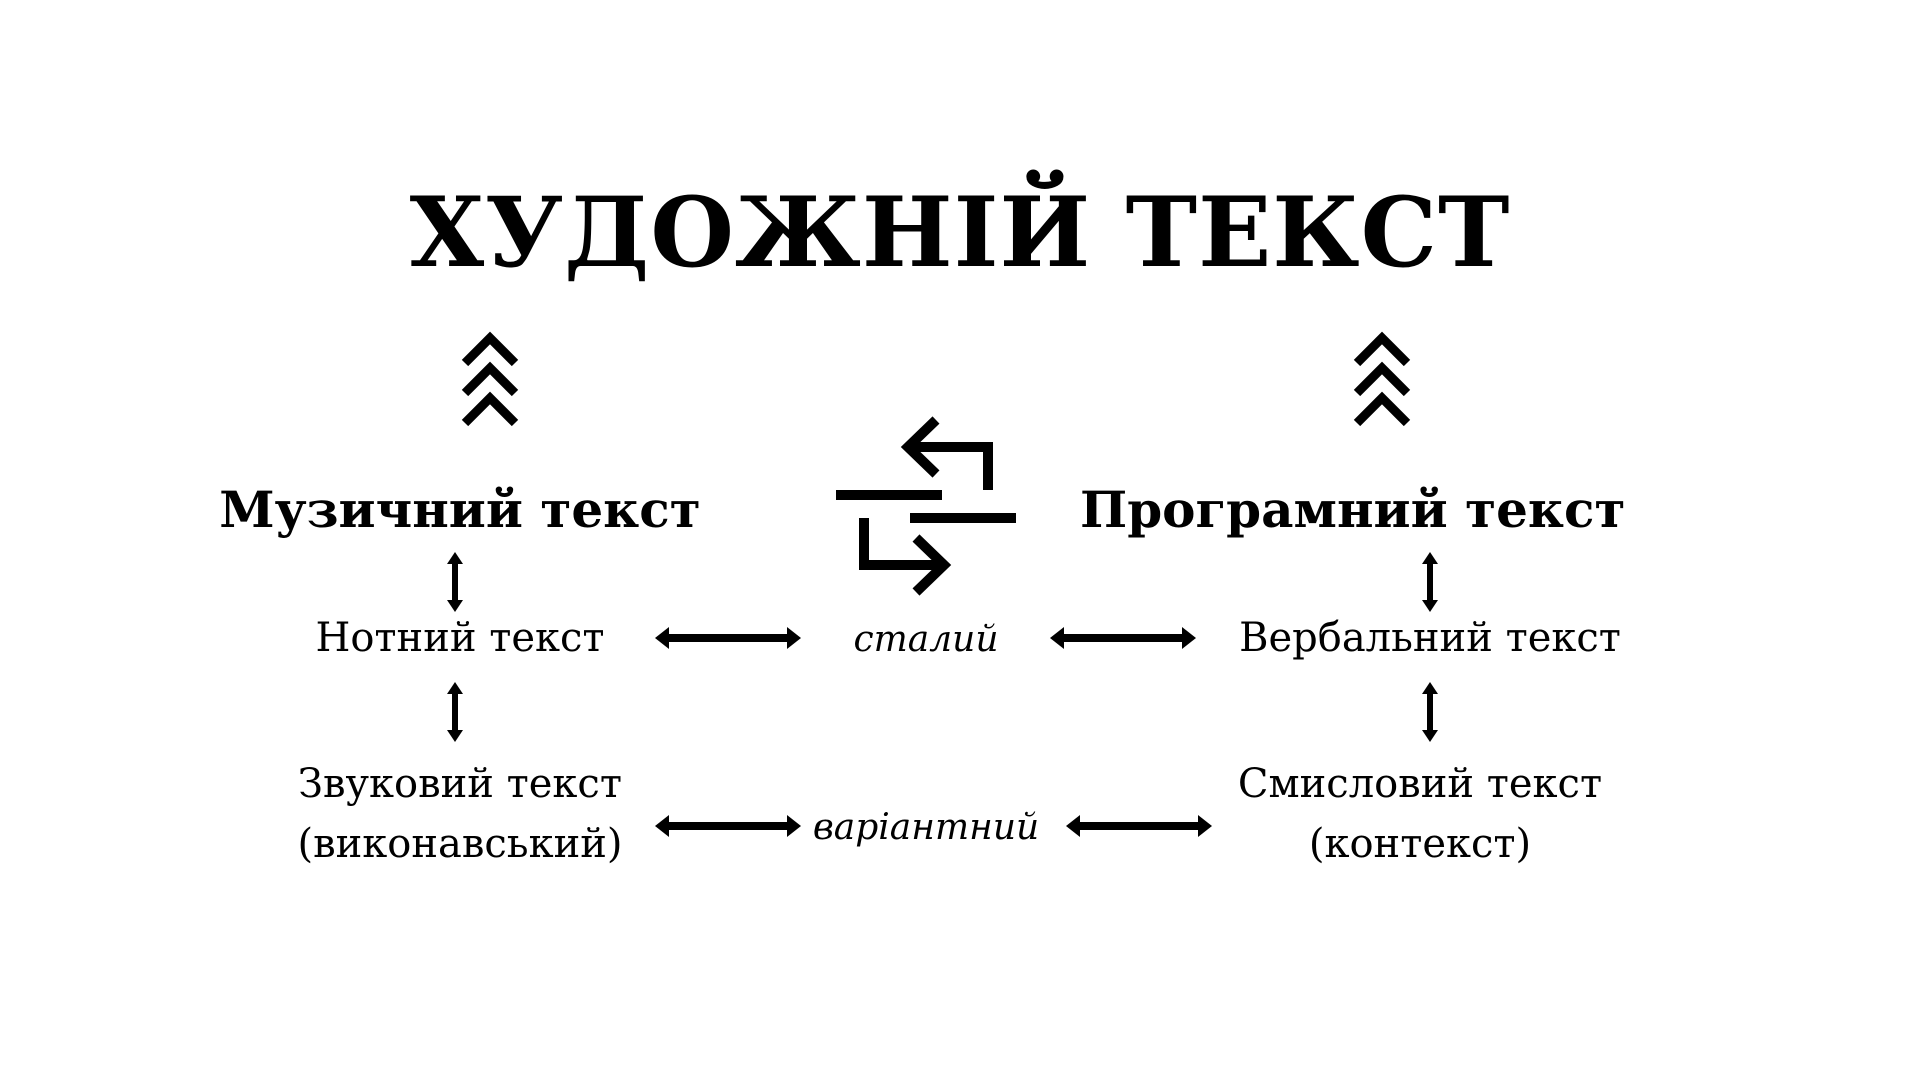 The height and width of the screenshot is (1080, 1920). What do you see at coordinates (1430, 638) in the screenshot?
I see `label-verbal-text: Вербальний текст` at bounding box center [1430, 638].